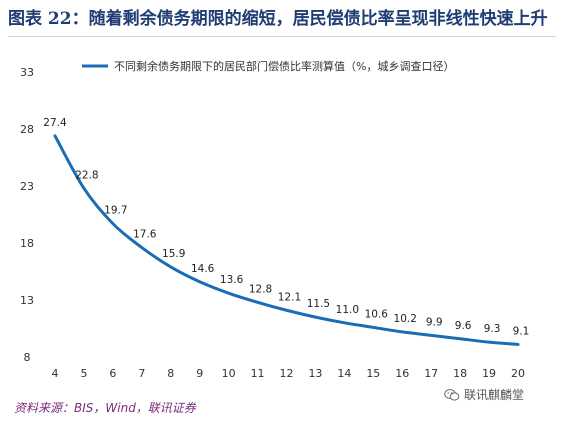  Describe the element at coordinates (282, 36) in the screenshot. I see `title-divider` at that location.